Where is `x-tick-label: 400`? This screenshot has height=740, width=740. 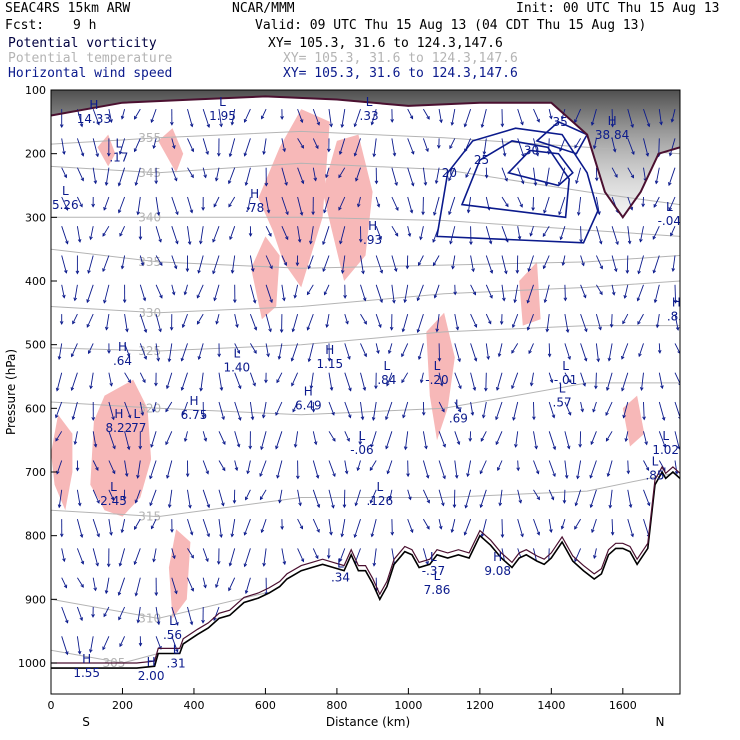
x-tick-label: 400 is located at coordinates (193, 705).